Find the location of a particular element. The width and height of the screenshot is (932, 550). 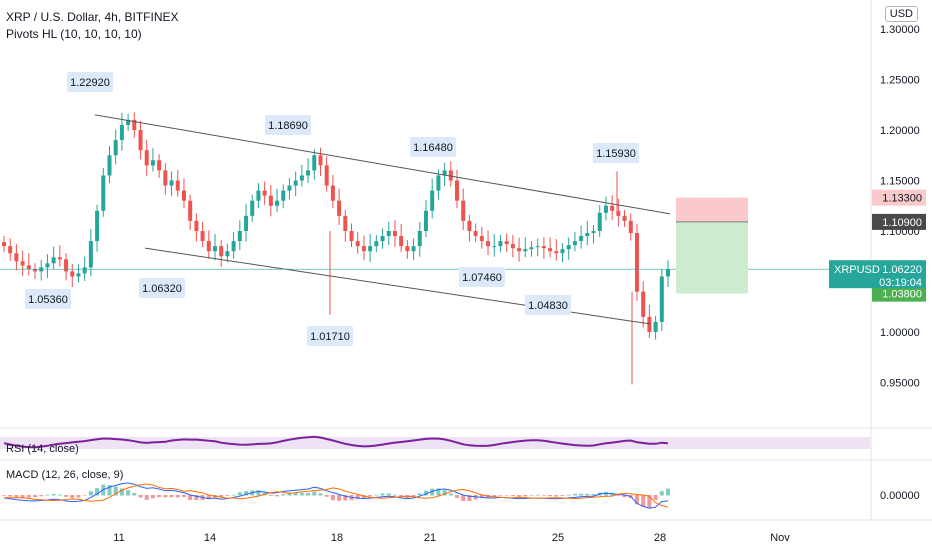

pivot-label-text: 1.06320 is located at coordinates (162, 289).